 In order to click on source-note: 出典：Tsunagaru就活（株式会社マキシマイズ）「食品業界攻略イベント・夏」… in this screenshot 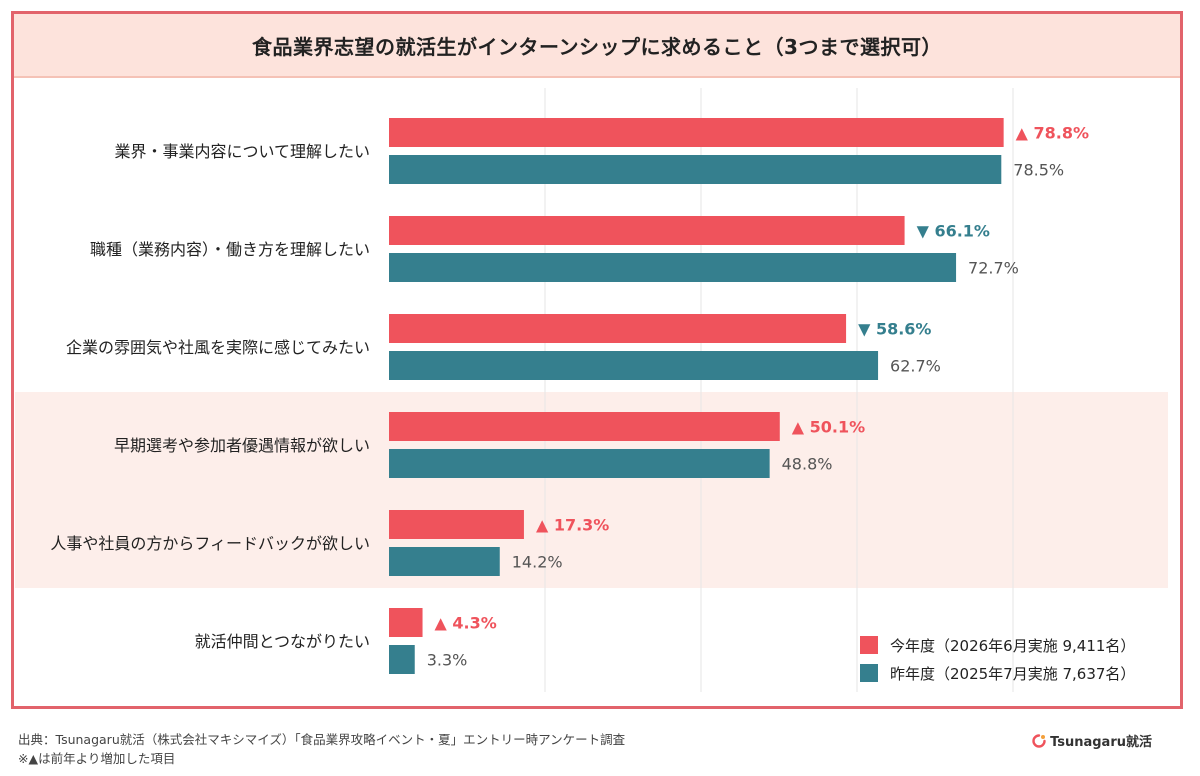, I will do `click(322, 739)`.